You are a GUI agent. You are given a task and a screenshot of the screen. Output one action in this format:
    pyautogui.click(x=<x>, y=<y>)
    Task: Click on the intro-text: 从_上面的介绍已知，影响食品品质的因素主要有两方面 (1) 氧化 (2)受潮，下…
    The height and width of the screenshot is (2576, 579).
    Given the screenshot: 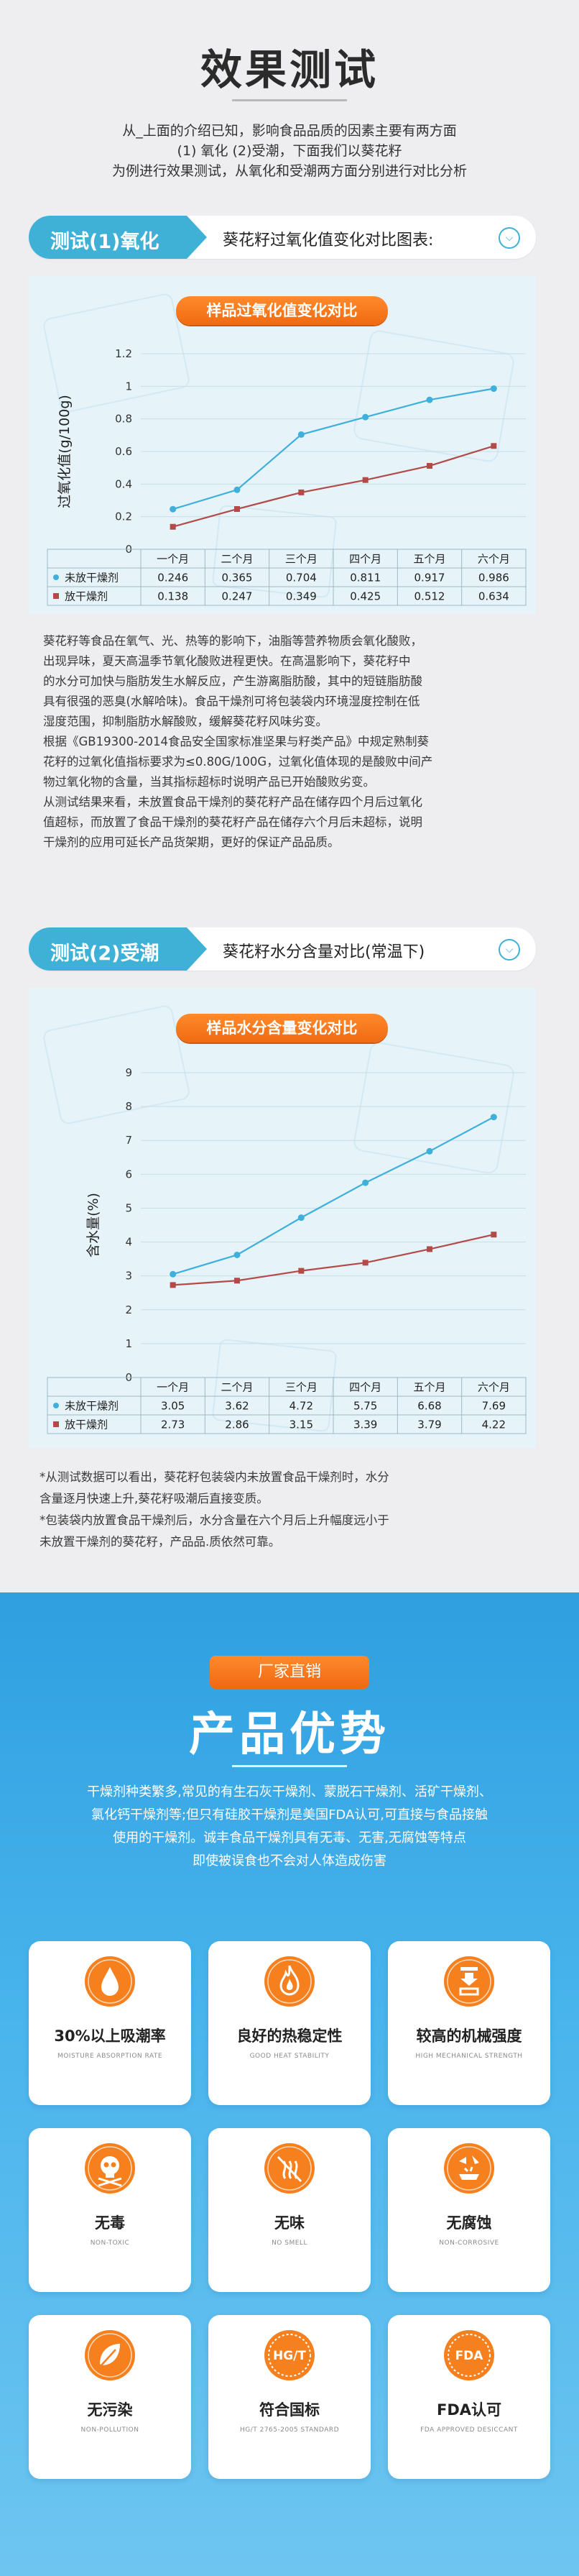 What is the action you would take?
    pyautogui.click(x=289, y=151)
    